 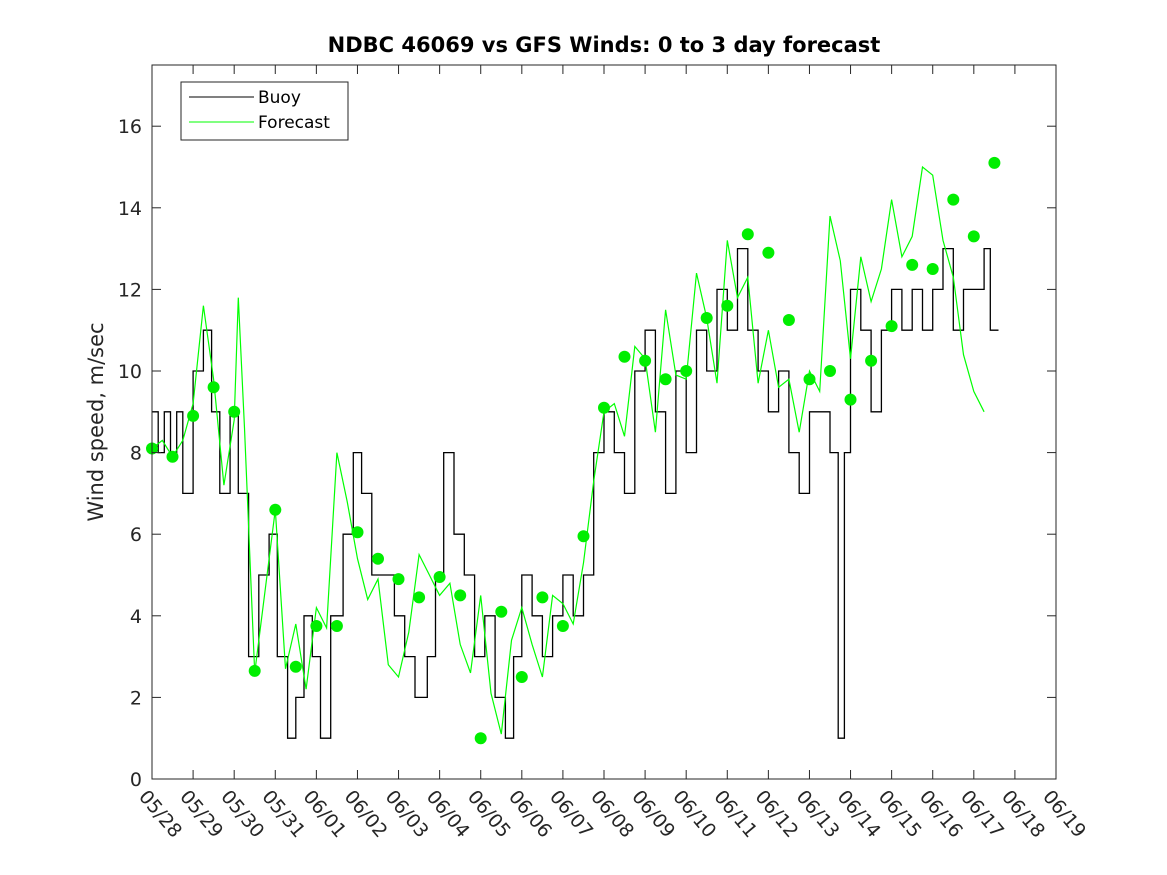 What do you see at coordinates (136, 698) in the screenshot?
I see `y-tick-label-1: 2` at bounding box center [136, 698].